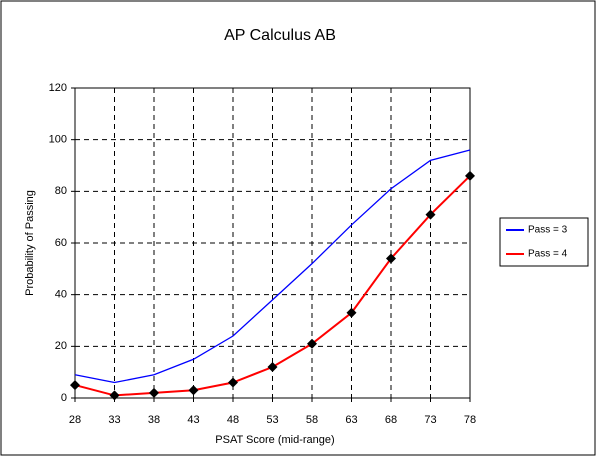 The width and height of the screenshot is (596, 456). What do you see at coordinates (548, 230) in the screenshot?
I see `legend-label: Pass = 3` at bounding box center [548, 230].